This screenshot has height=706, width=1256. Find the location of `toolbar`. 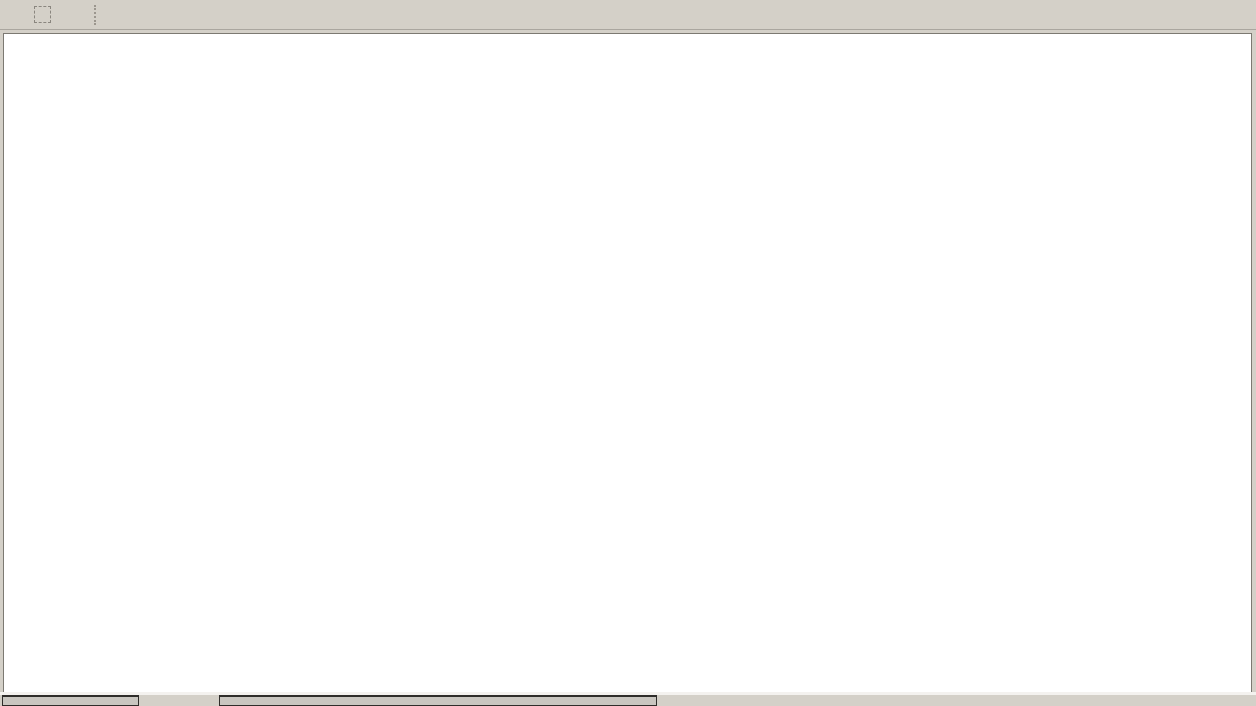

toolbar is located at coordinates (628, 15).